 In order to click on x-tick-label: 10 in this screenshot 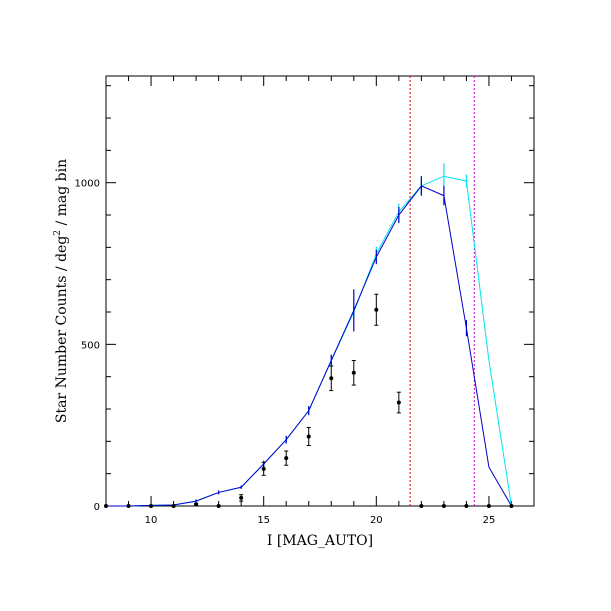, I will do `click(151, 520)`.